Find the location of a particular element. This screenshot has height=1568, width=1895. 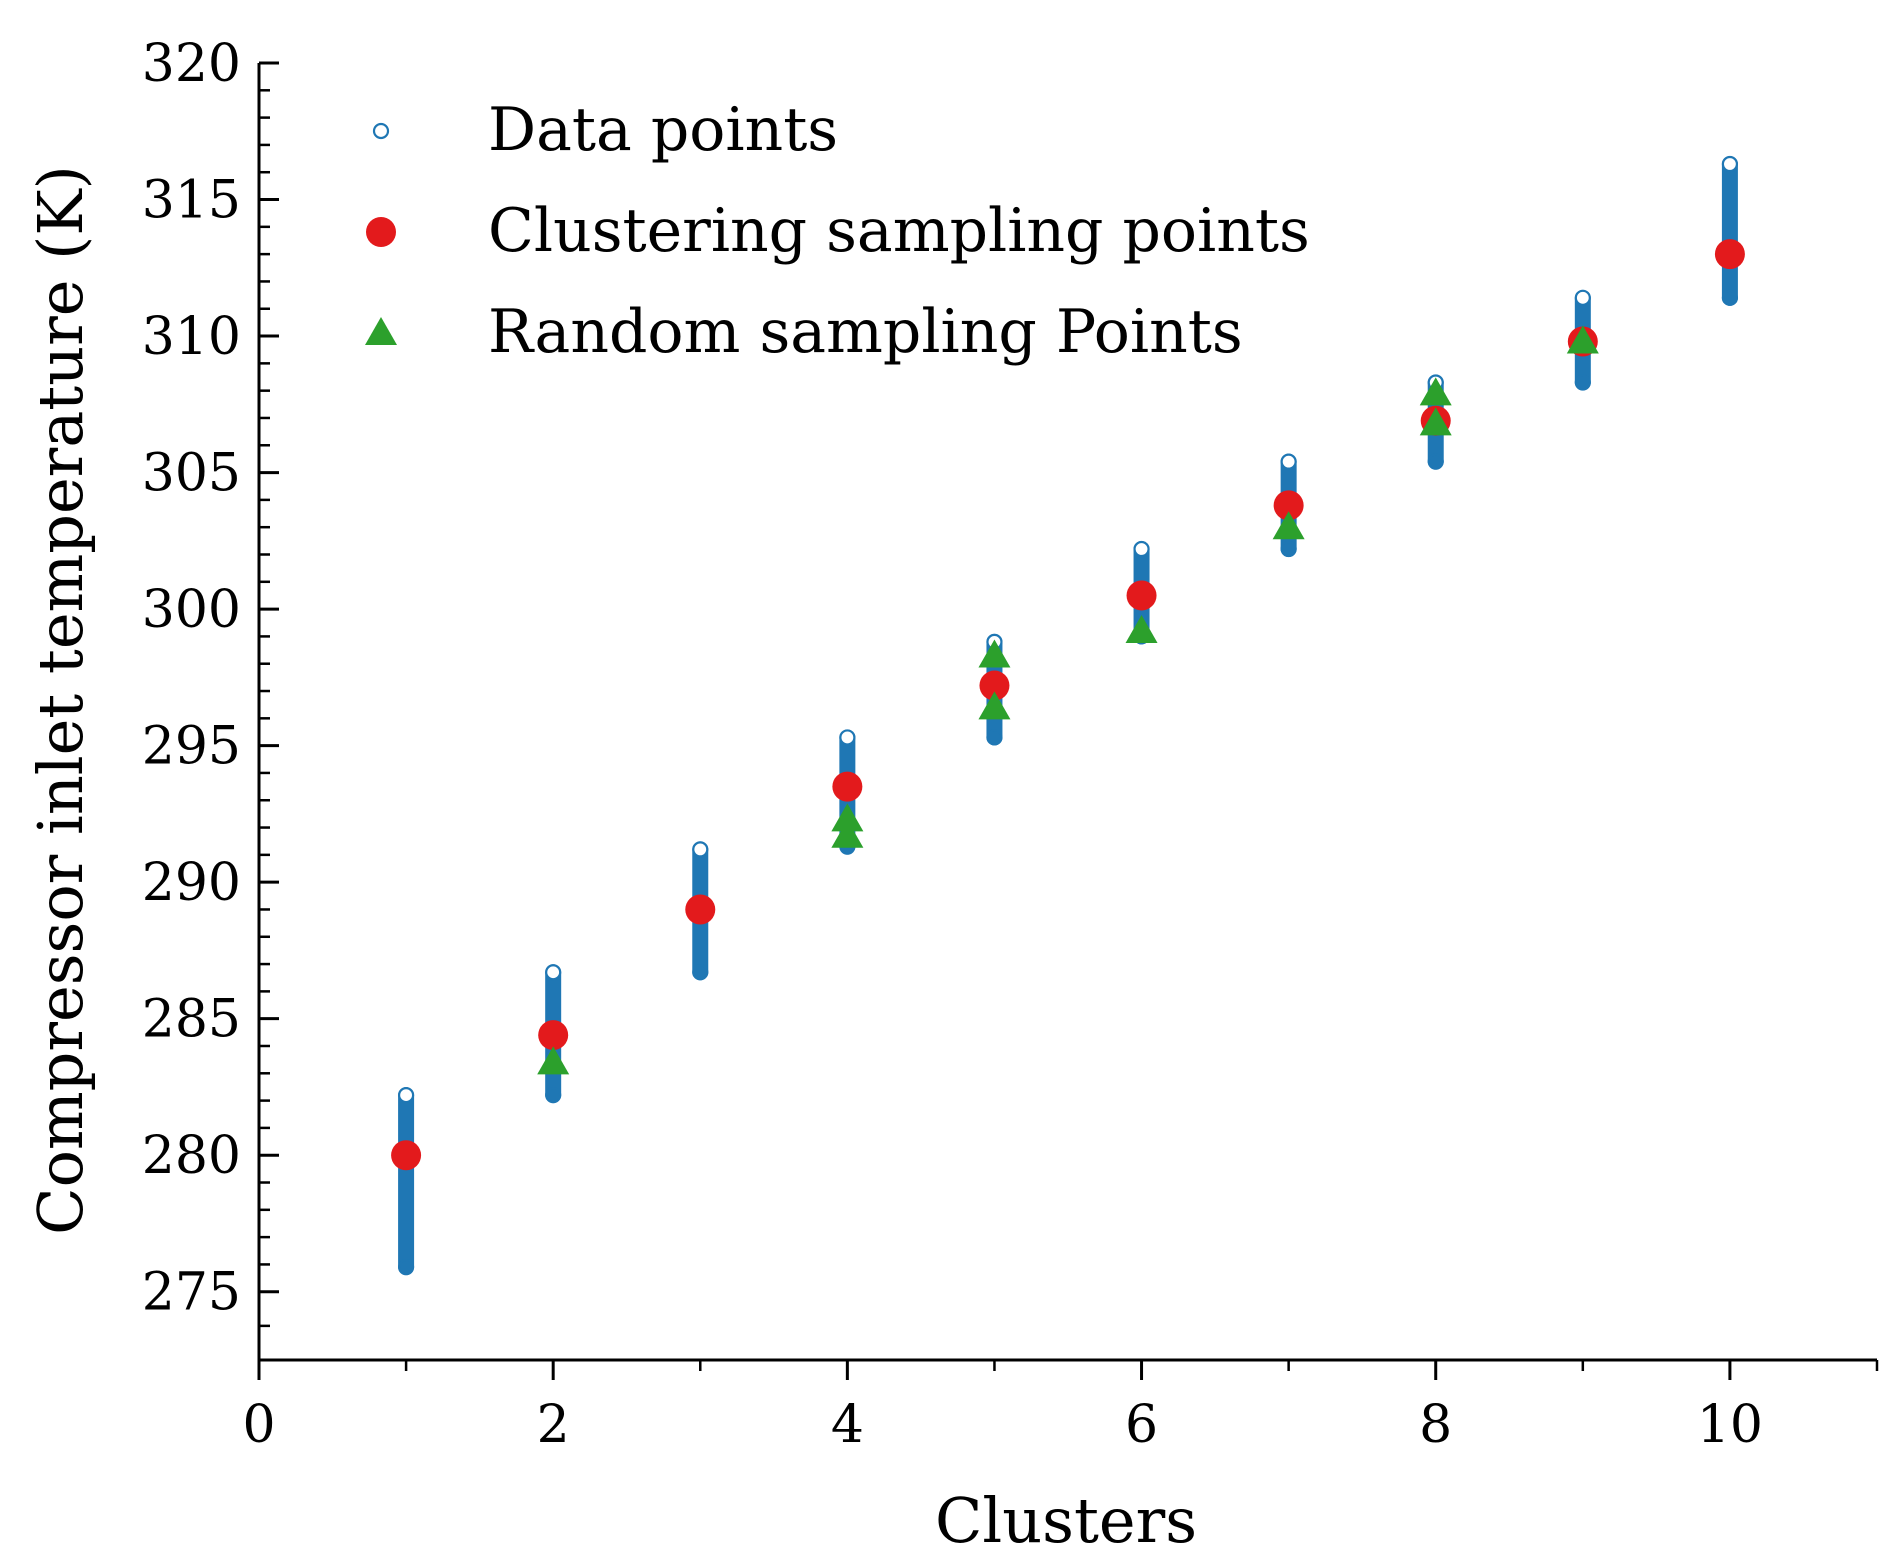

x-tick-label: 8 is located at coordinates (1435, 1425).